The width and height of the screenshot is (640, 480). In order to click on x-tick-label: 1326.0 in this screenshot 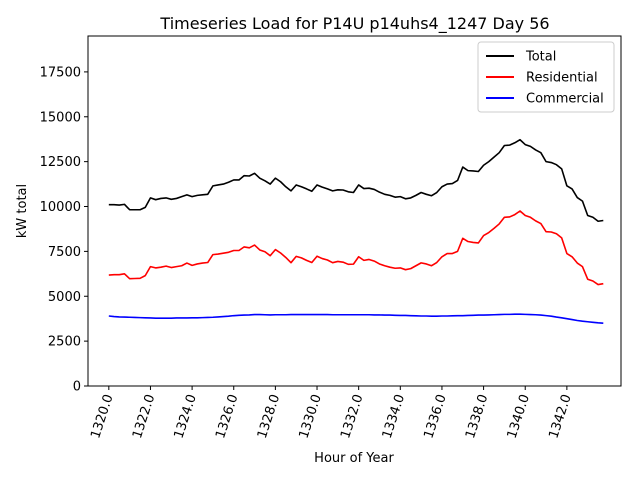, I will do `click(227, 417)`.